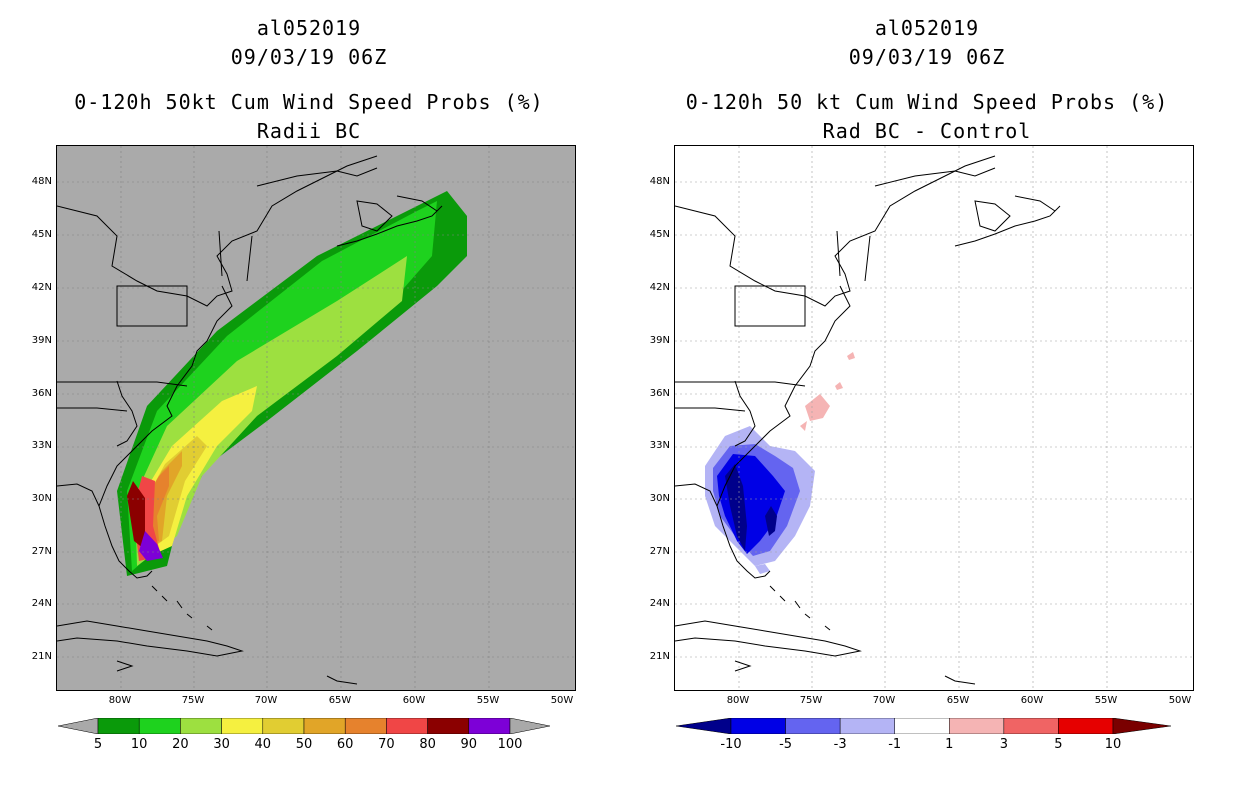 The image size is (1236, 800). What do you see at coordinates (510, 744) in the screenshot?
I see `colorbar-label: 100` at bounding box center [510, 744].